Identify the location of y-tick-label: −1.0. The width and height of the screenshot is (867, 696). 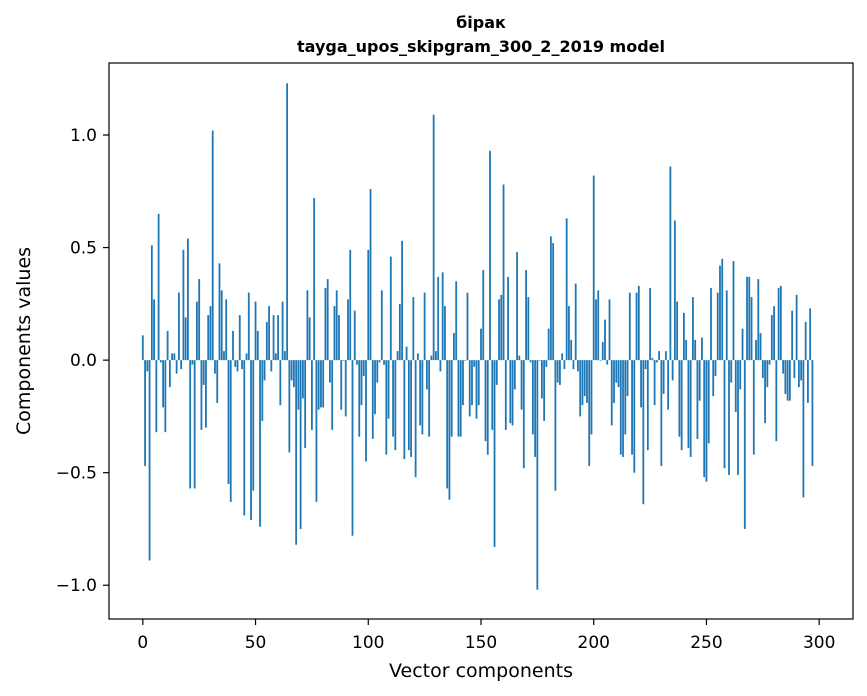
(76, 586).